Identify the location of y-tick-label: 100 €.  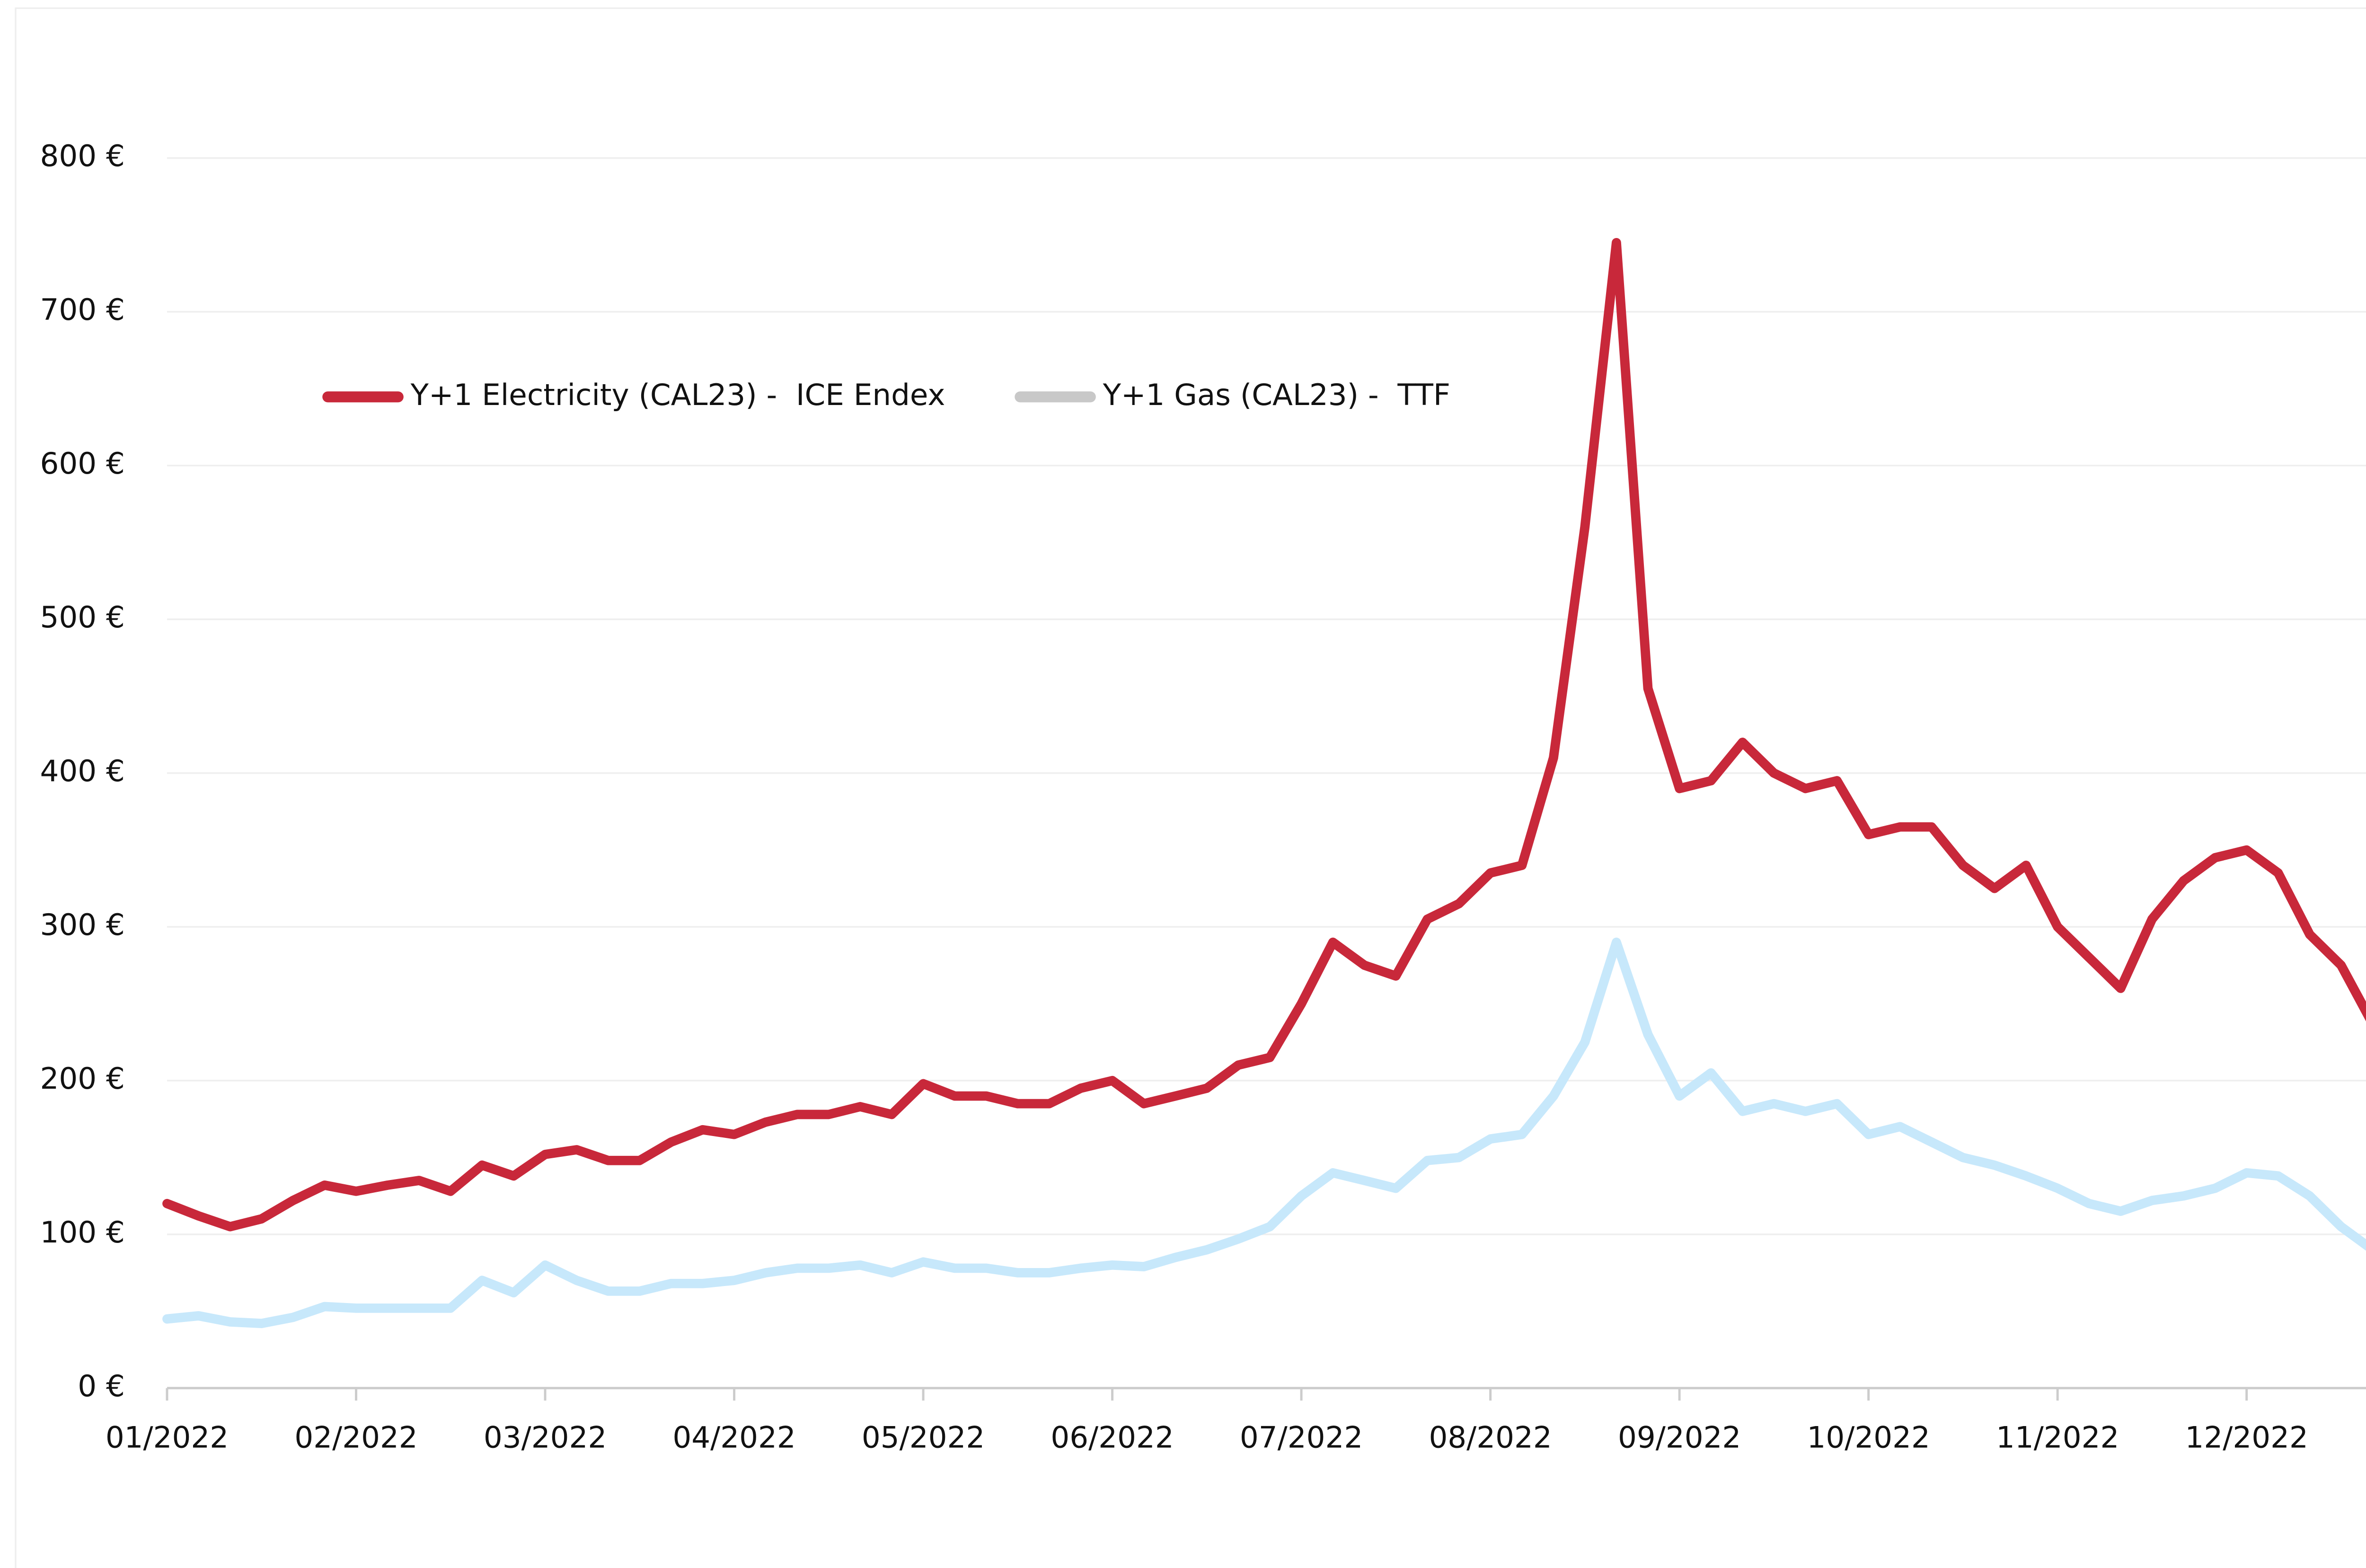
(82, 1232).